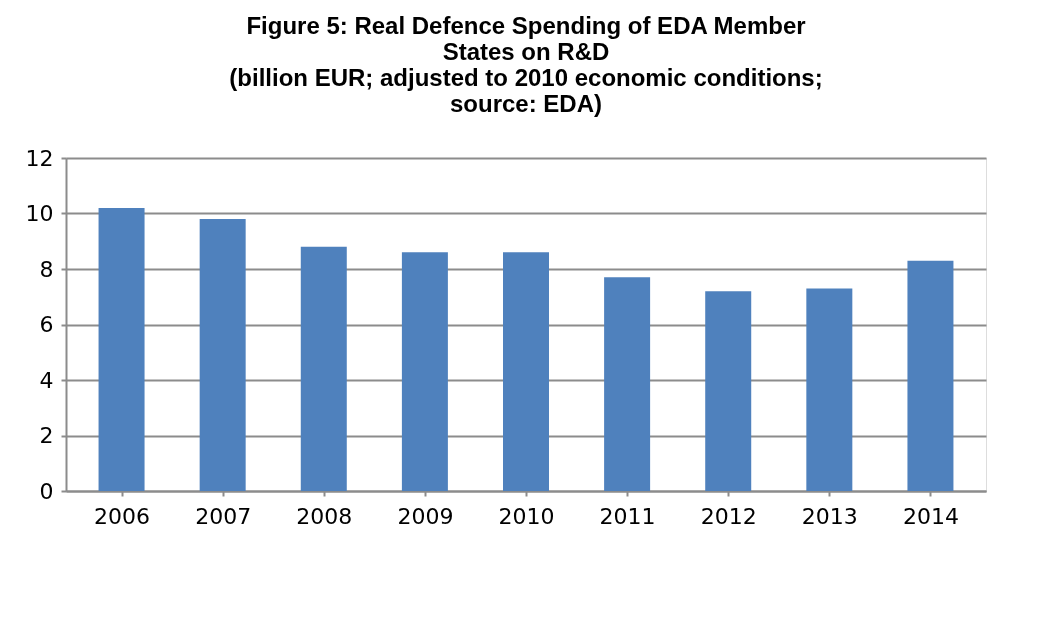 This screenshot has width=1051, height=629. I want to click on x-tick-label: 2006, so click(122, 516).